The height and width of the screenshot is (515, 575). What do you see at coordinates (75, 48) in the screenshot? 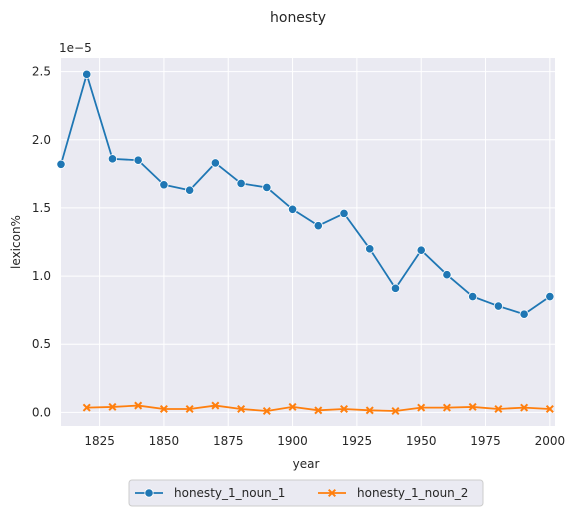
I see `y-scale-factor: 1e−5` at bounding box center [75, 48].